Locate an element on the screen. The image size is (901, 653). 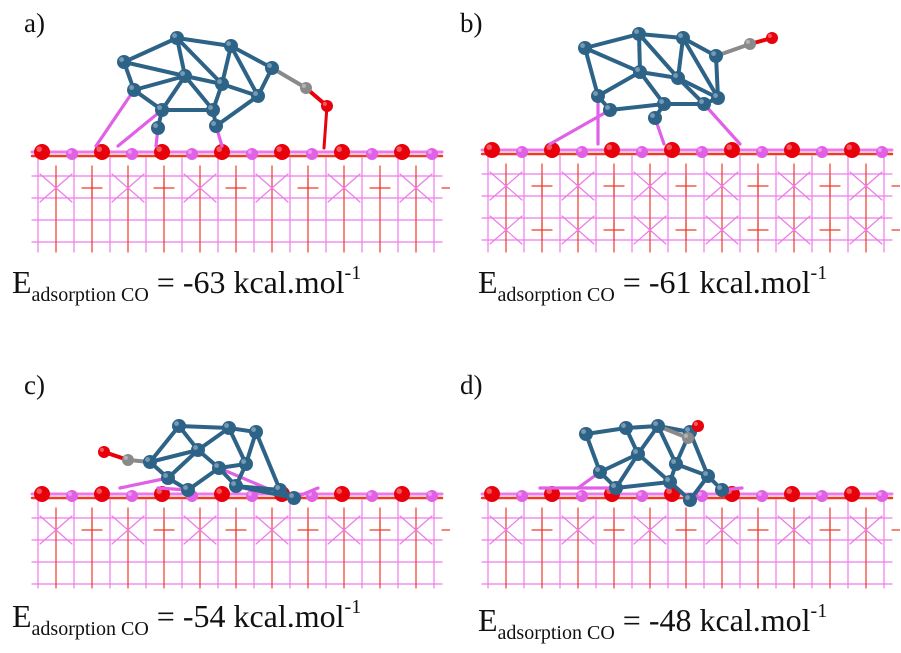
adsorption-energy: Eadsorption CO = -63 kcal.mol-1 is located at coordinates (187, 284).